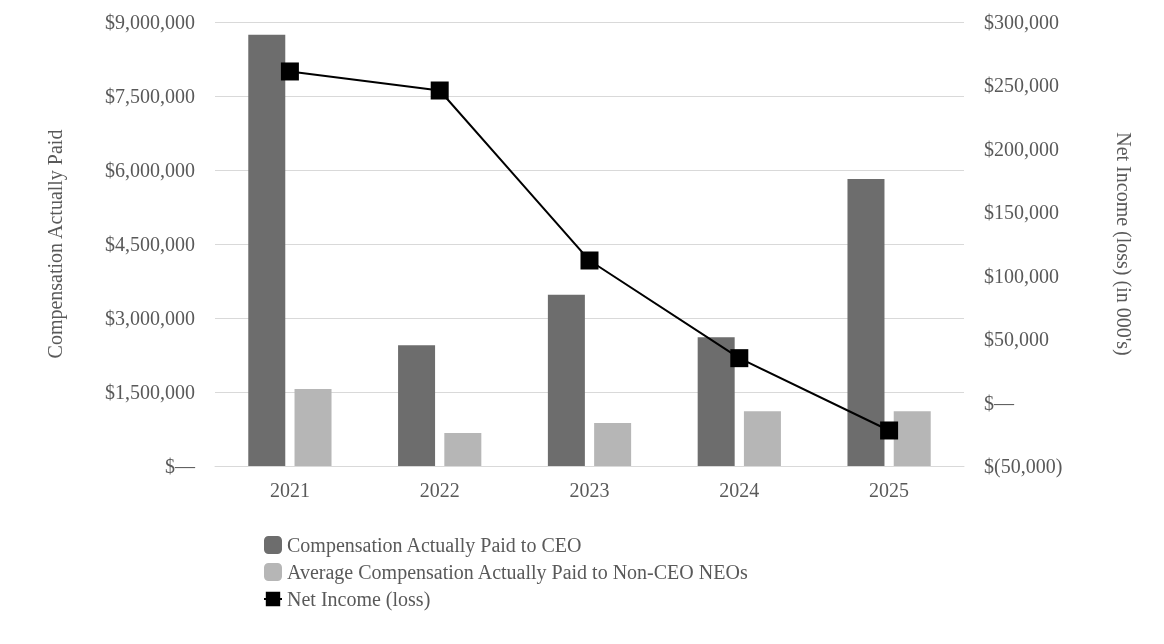 This screenshot has width=1164, height=644. Describe the element at coordinates (150, 96) in the screenshot. I see `y-tick-label: $7,500,000` at that location.